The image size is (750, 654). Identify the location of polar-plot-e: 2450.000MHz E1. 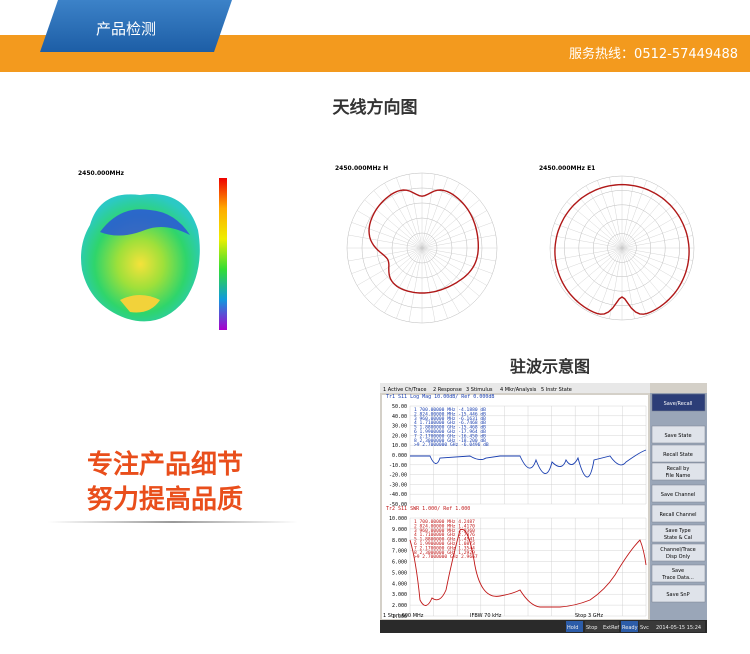
(617, 243).